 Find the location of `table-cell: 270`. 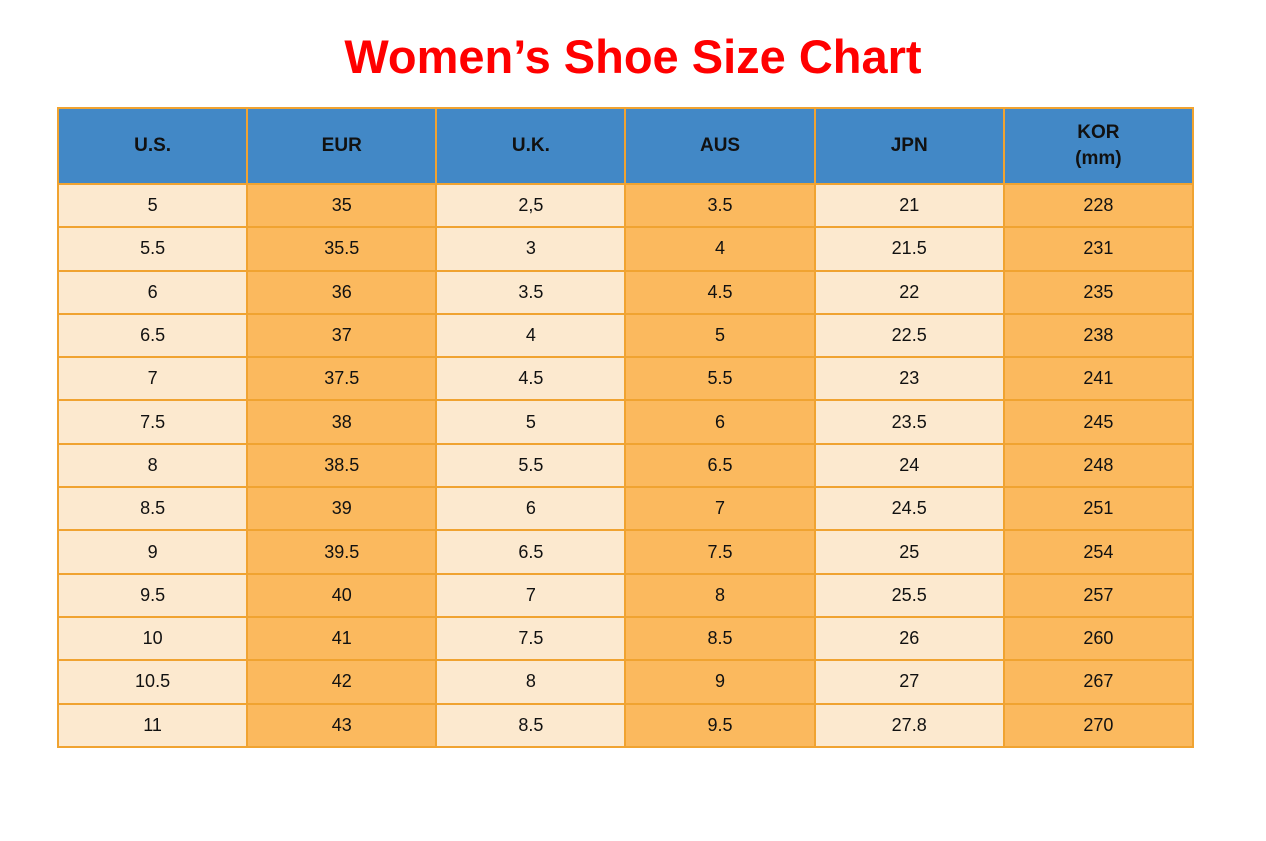

table-cell: 270 is located at coordinates (1098, 725).